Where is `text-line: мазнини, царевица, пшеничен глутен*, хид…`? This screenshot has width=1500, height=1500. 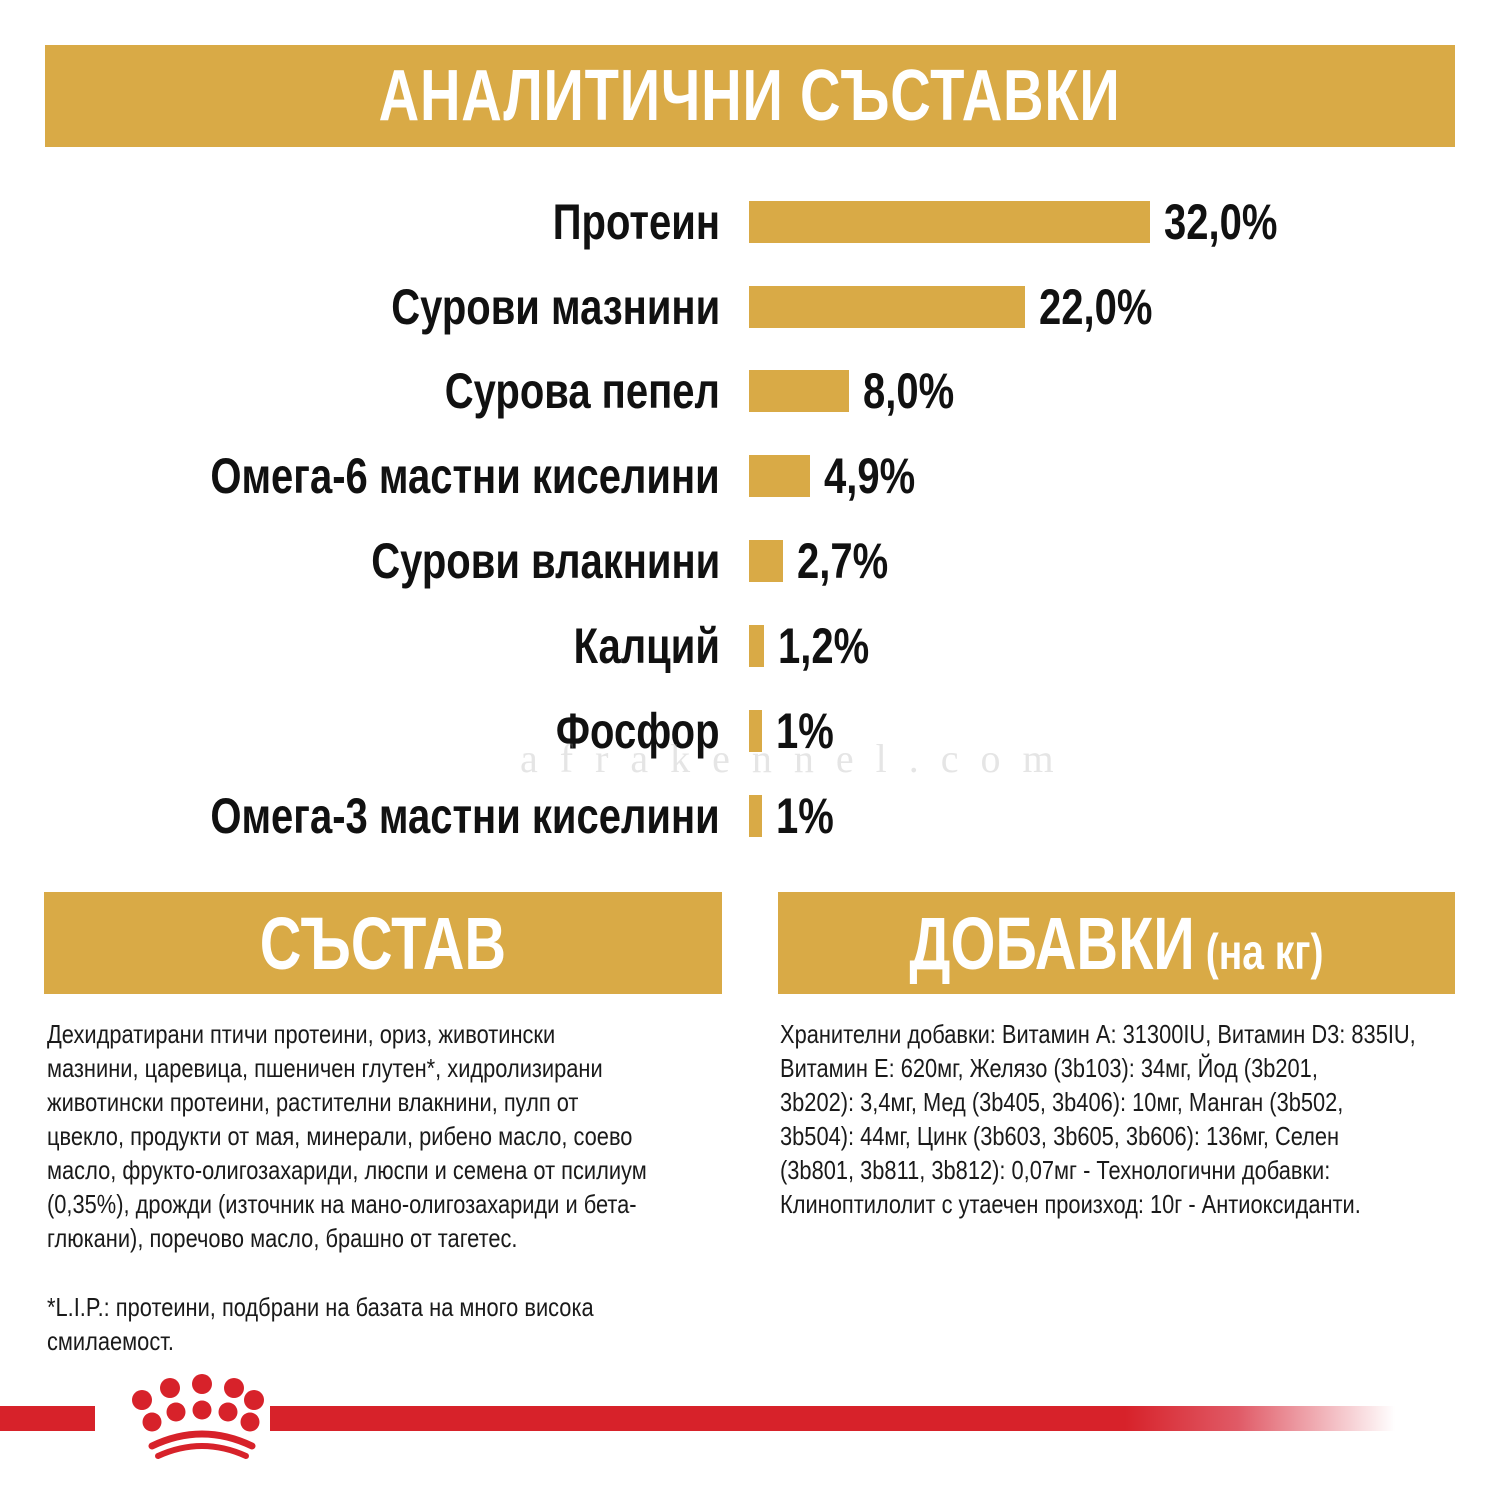 text-line: мазнини, царевица, пшеничен глутен*, хид… is located at coordinates (325, 1068).